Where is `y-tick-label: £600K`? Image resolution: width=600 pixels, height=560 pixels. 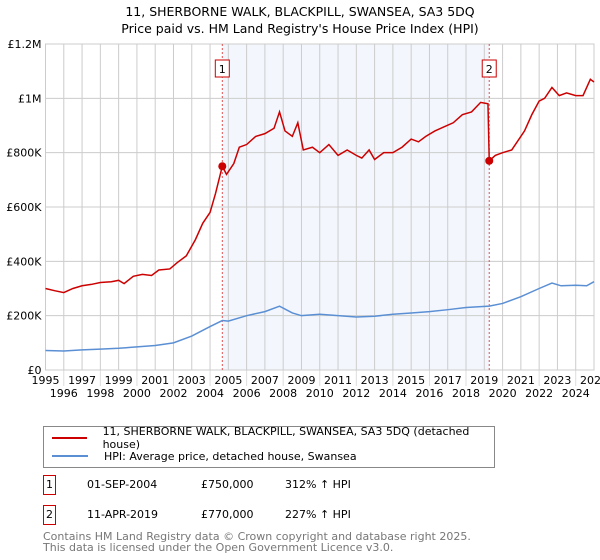 y-tick-label: £600K is located at coordinates (24, 207).